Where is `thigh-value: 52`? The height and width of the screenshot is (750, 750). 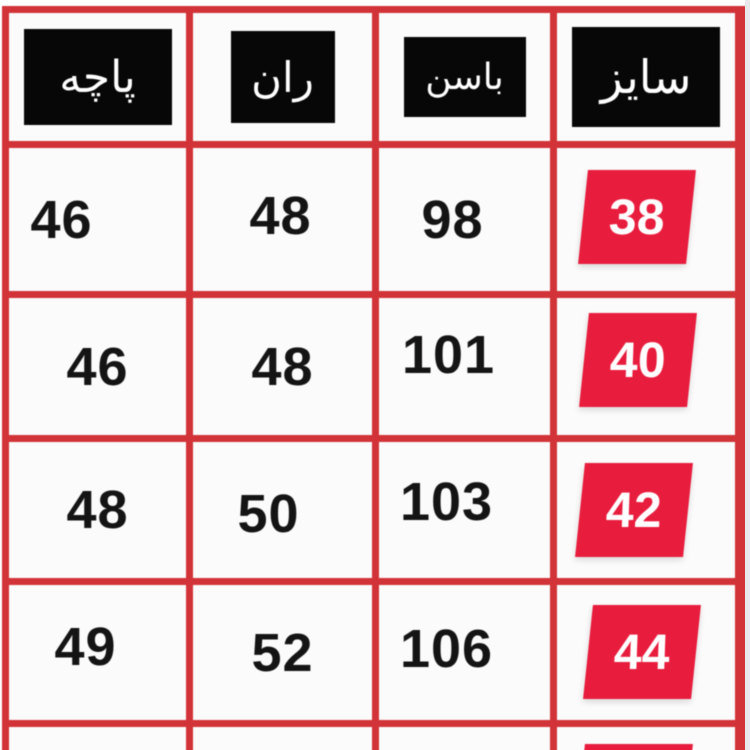
thigh-value: 52 is located at coordinates (282, 652).